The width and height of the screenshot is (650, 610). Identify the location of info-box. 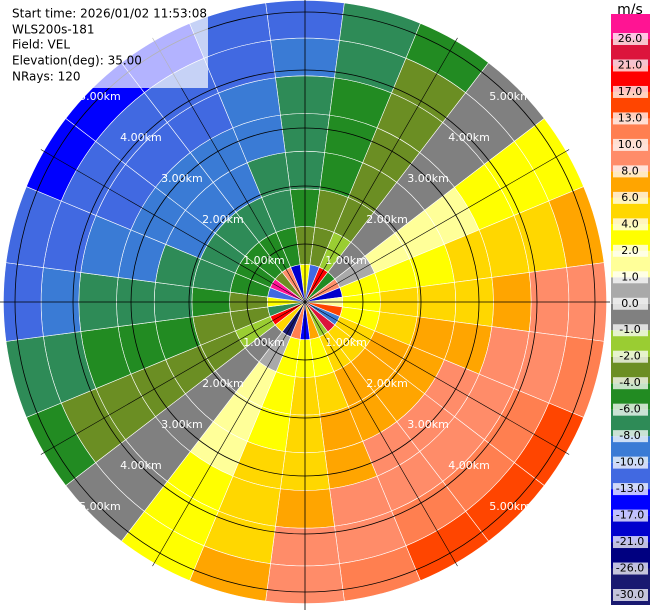
(108, 46).